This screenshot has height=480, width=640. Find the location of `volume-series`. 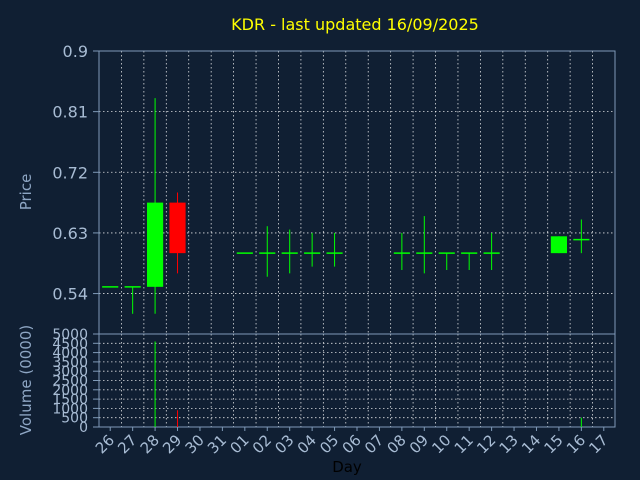

volume-series is located at coordinates (368, 384).